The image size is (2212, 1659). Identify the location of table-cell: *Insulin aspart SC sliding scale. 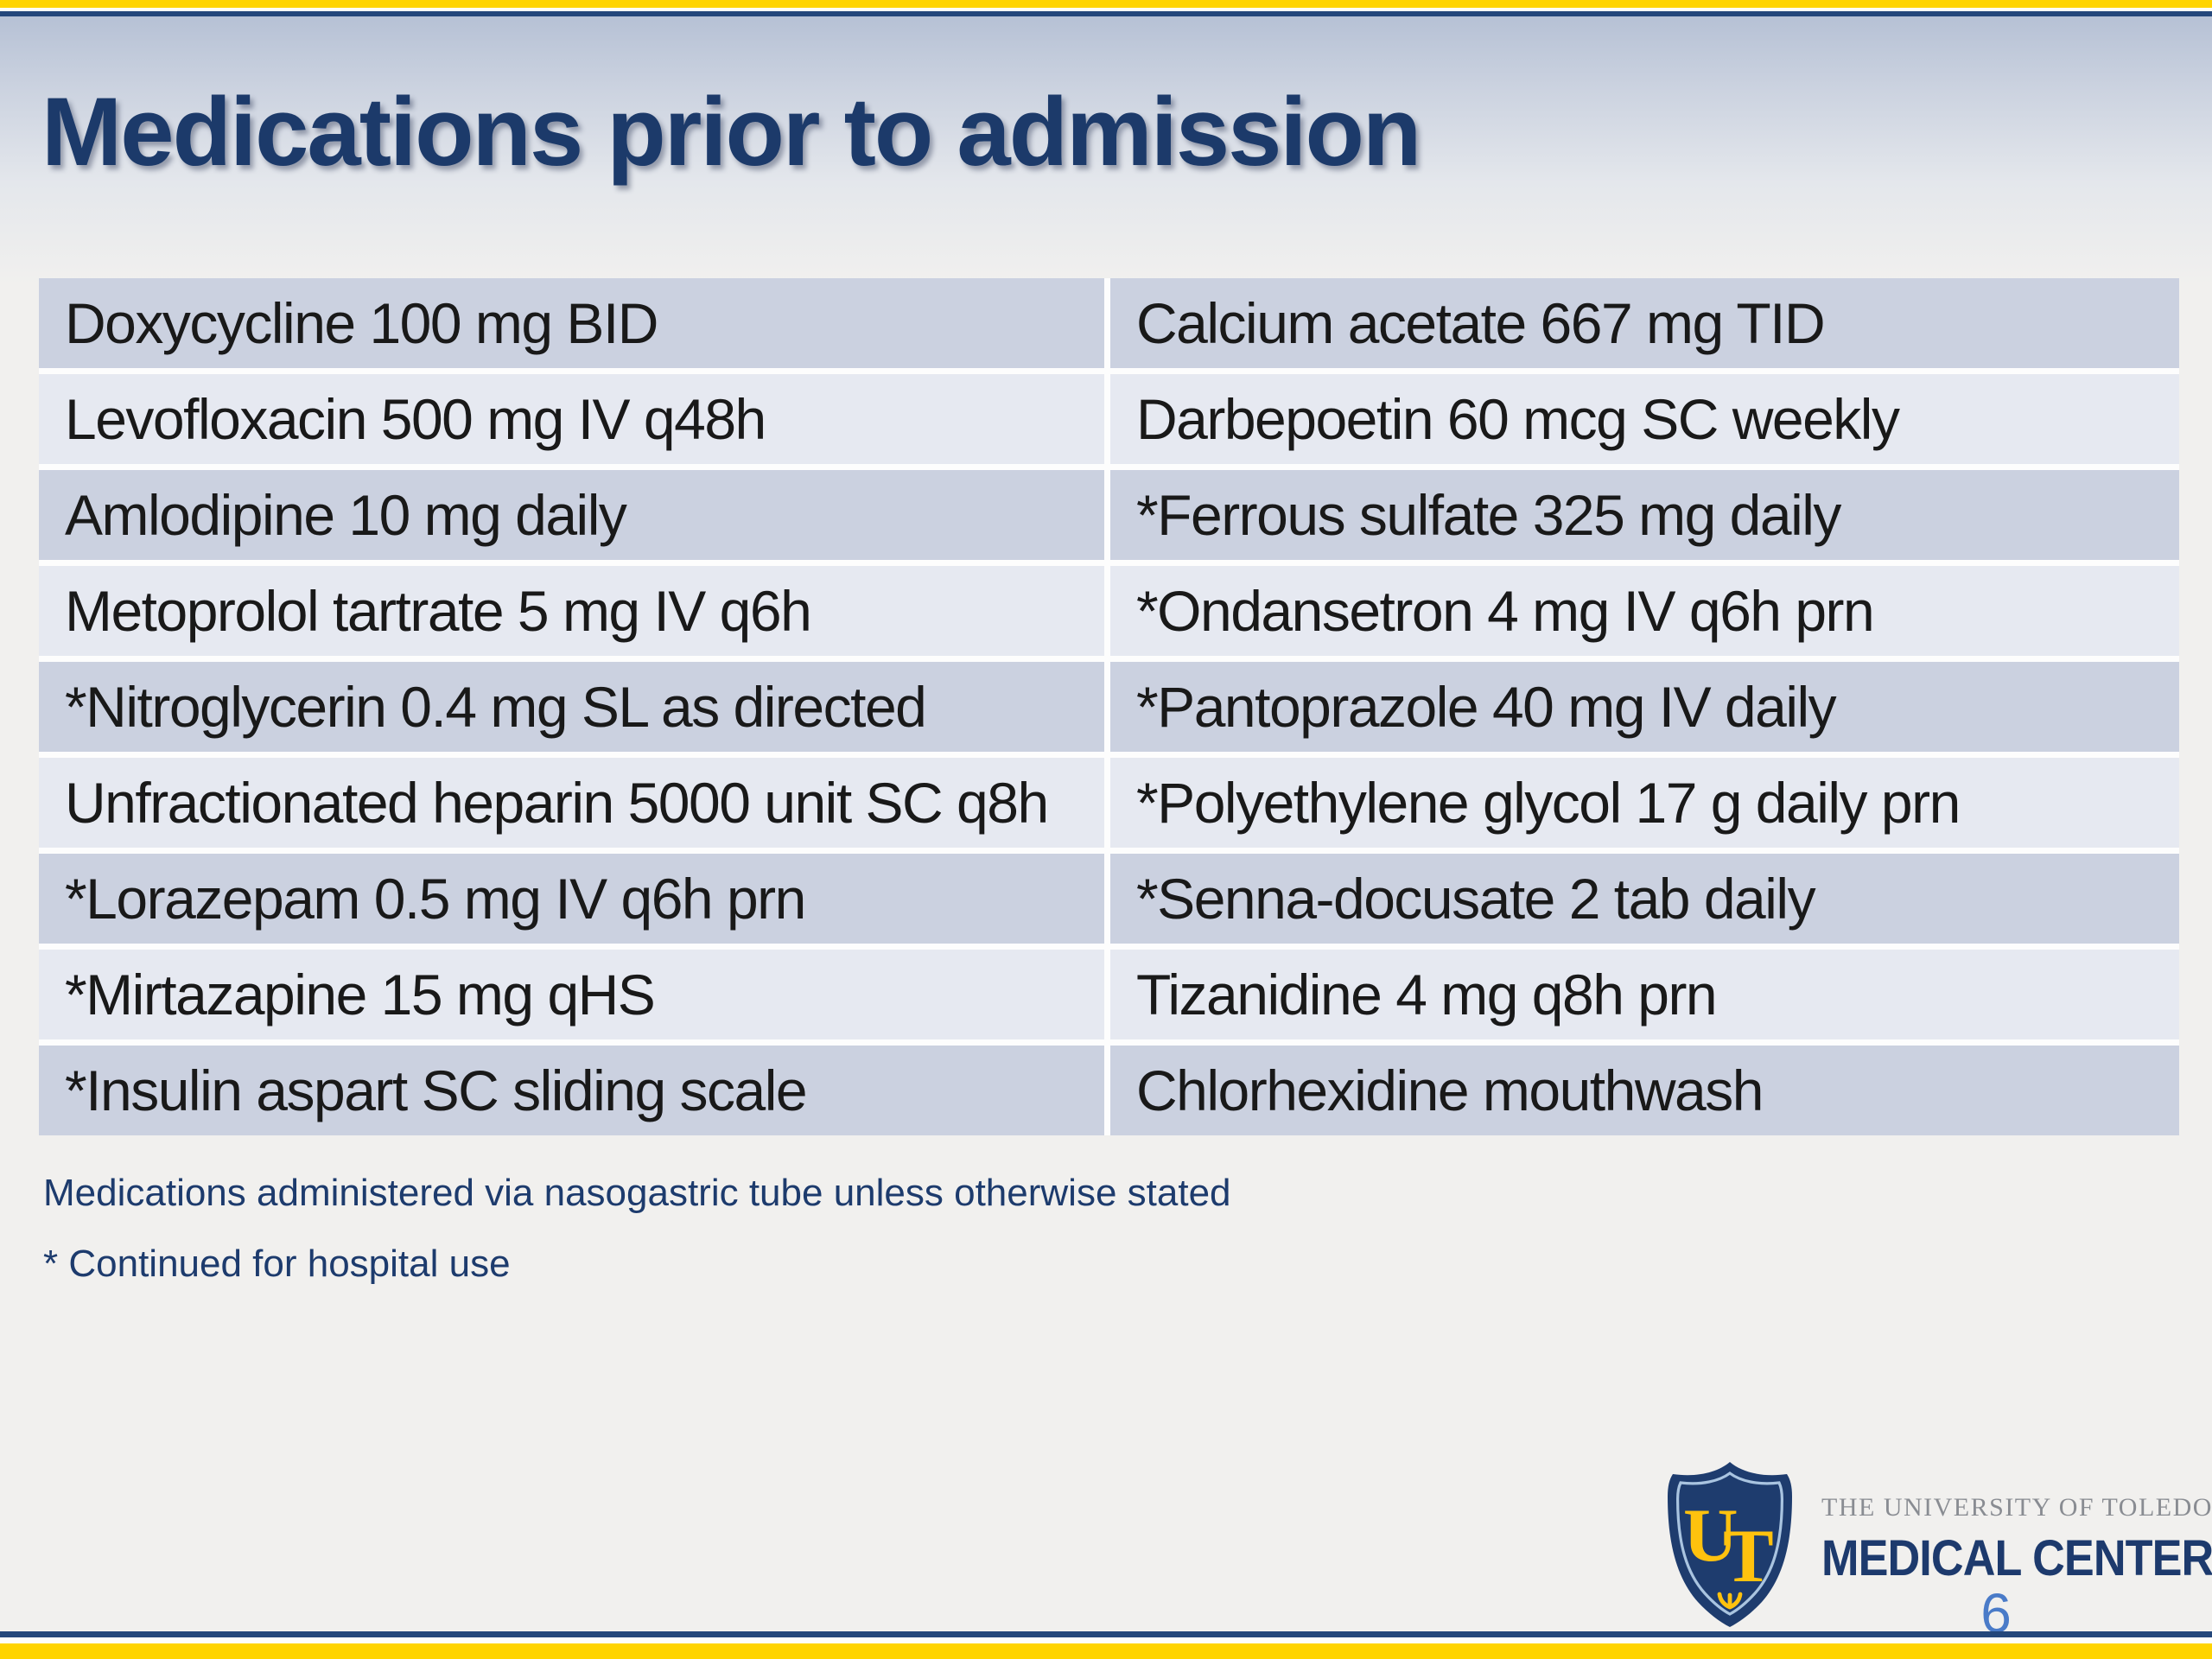
(571, 1090).